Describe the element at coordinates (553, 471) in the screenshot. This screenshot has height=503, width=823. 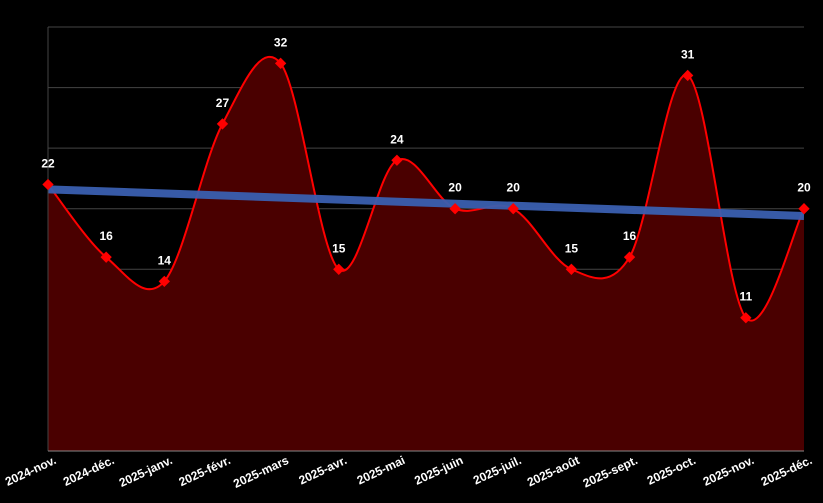
I see `x-tick-label: 2025-août` at that location.